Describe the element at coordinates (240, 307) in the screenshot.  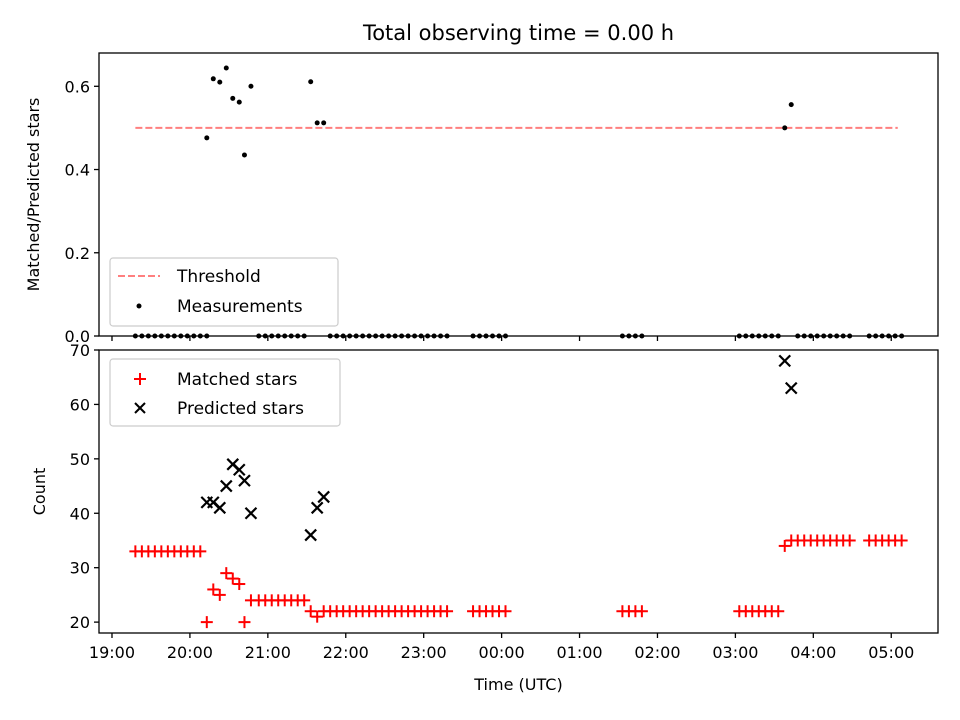
I see `legend-measurements-label: Measurements` at that location.